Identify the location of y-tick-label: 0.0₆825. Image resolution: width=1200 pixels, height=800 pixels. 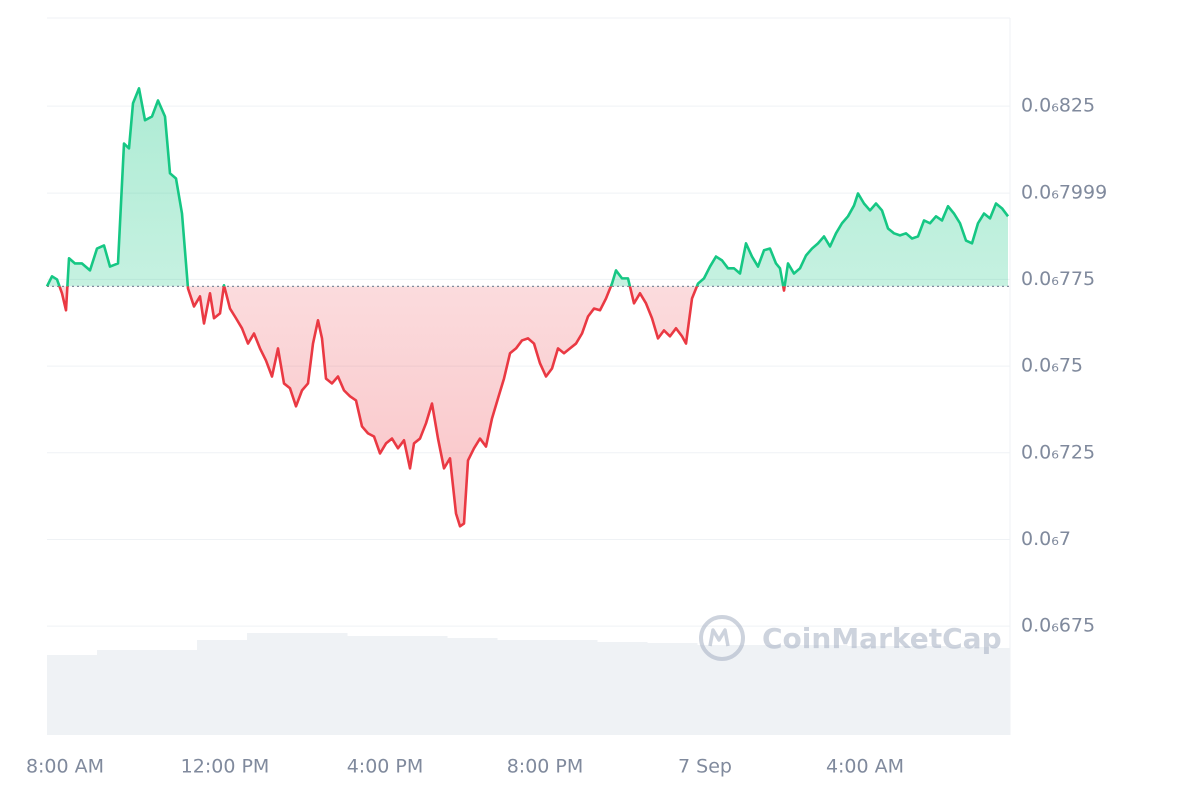
(1058, 106).